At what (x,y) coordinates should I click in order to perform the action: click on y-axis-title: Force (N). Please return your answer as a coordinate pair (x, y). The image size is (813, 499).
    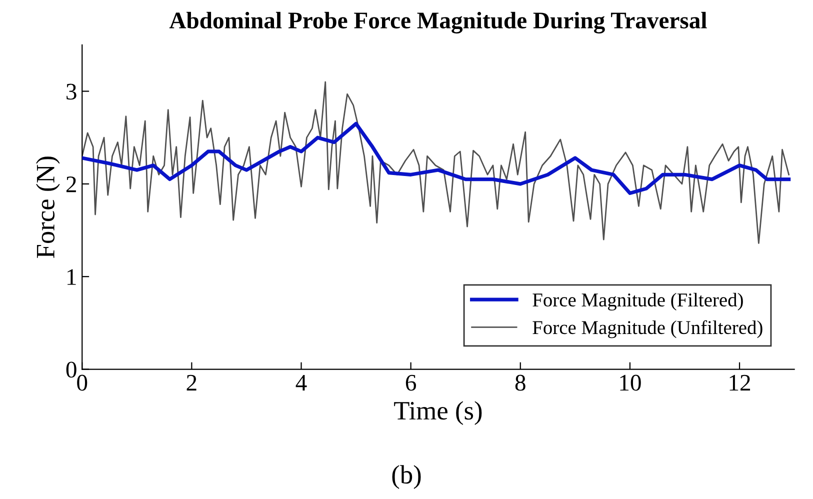
    Looking at the image, I should click on (48, 207).